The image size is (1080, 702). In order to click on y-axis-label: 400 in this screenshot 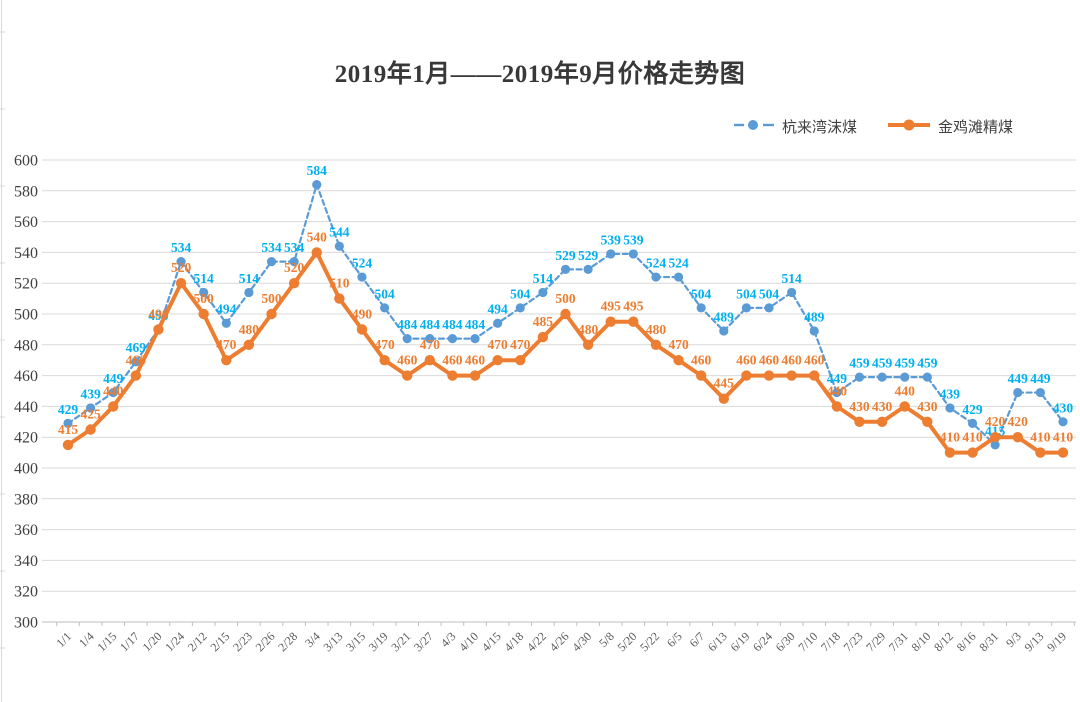, I will do `click(26, 469)`.